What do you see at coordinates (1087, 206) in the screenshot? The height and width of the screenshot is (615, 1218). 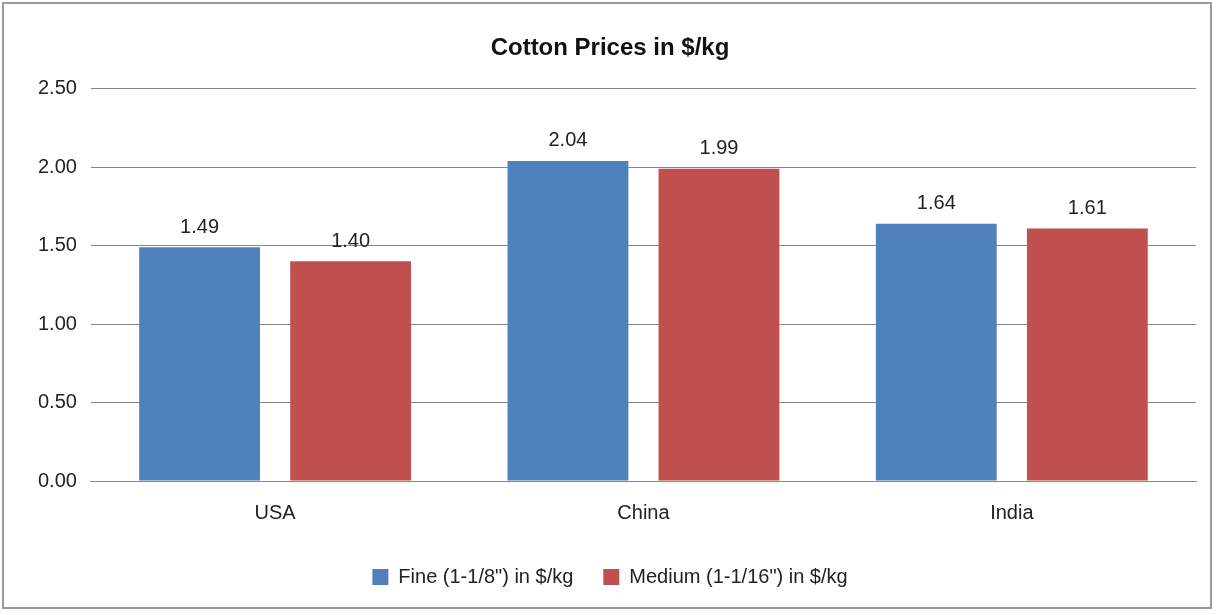 I see `data-label: 1.61` at bounding box center [1087, 206].